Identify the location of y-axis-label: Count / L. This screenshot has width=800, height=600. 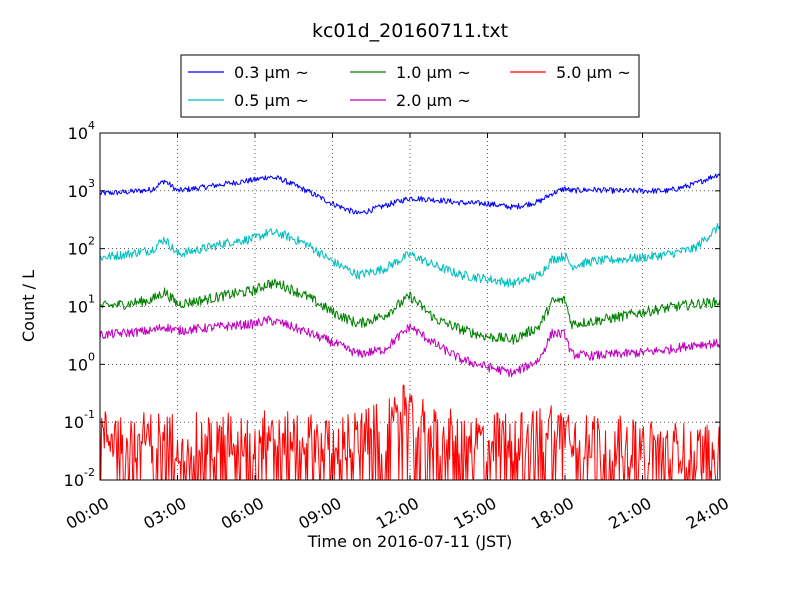
(28, 306).